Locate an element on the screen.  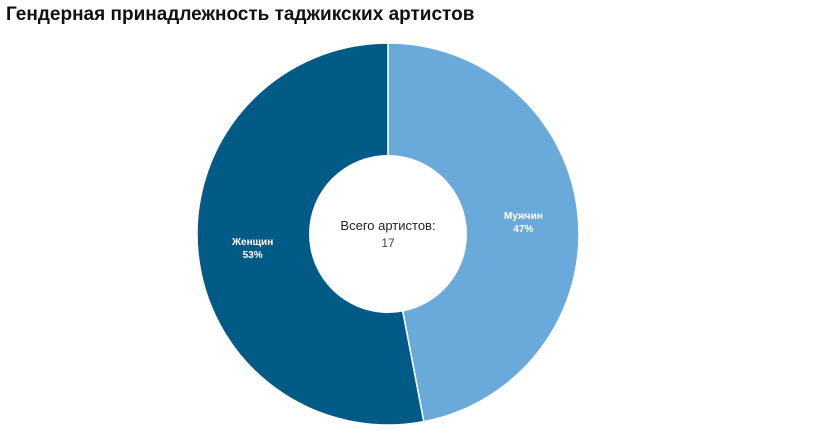
slice-label-1: Женщин is located at coordinates (252, 242).